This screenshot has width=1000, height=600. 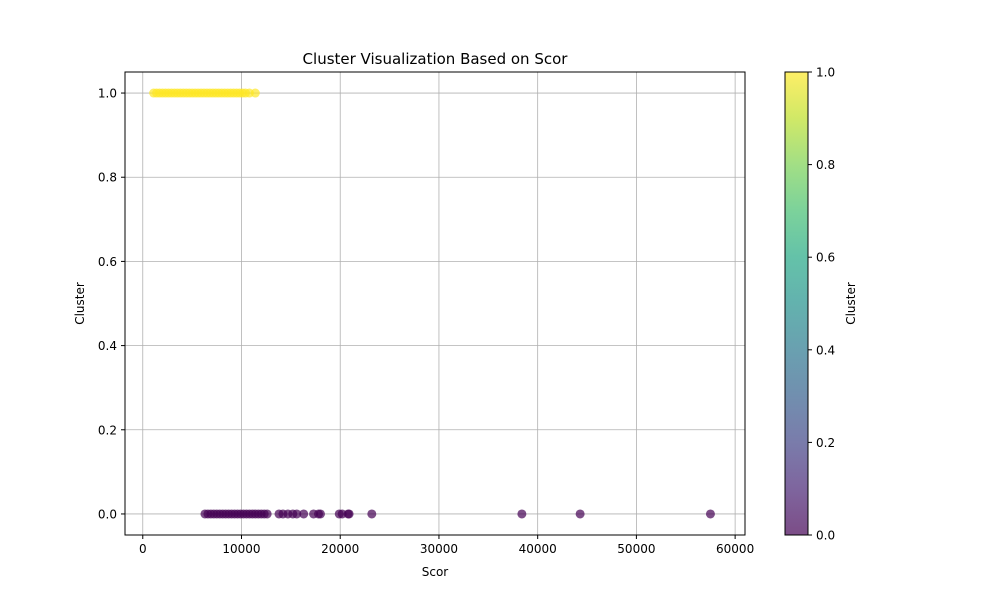 What do you see at coordinates (80, 303) in the screenshot?
I see `y-axis-label: Cluster` at bounding box center [80, 303].